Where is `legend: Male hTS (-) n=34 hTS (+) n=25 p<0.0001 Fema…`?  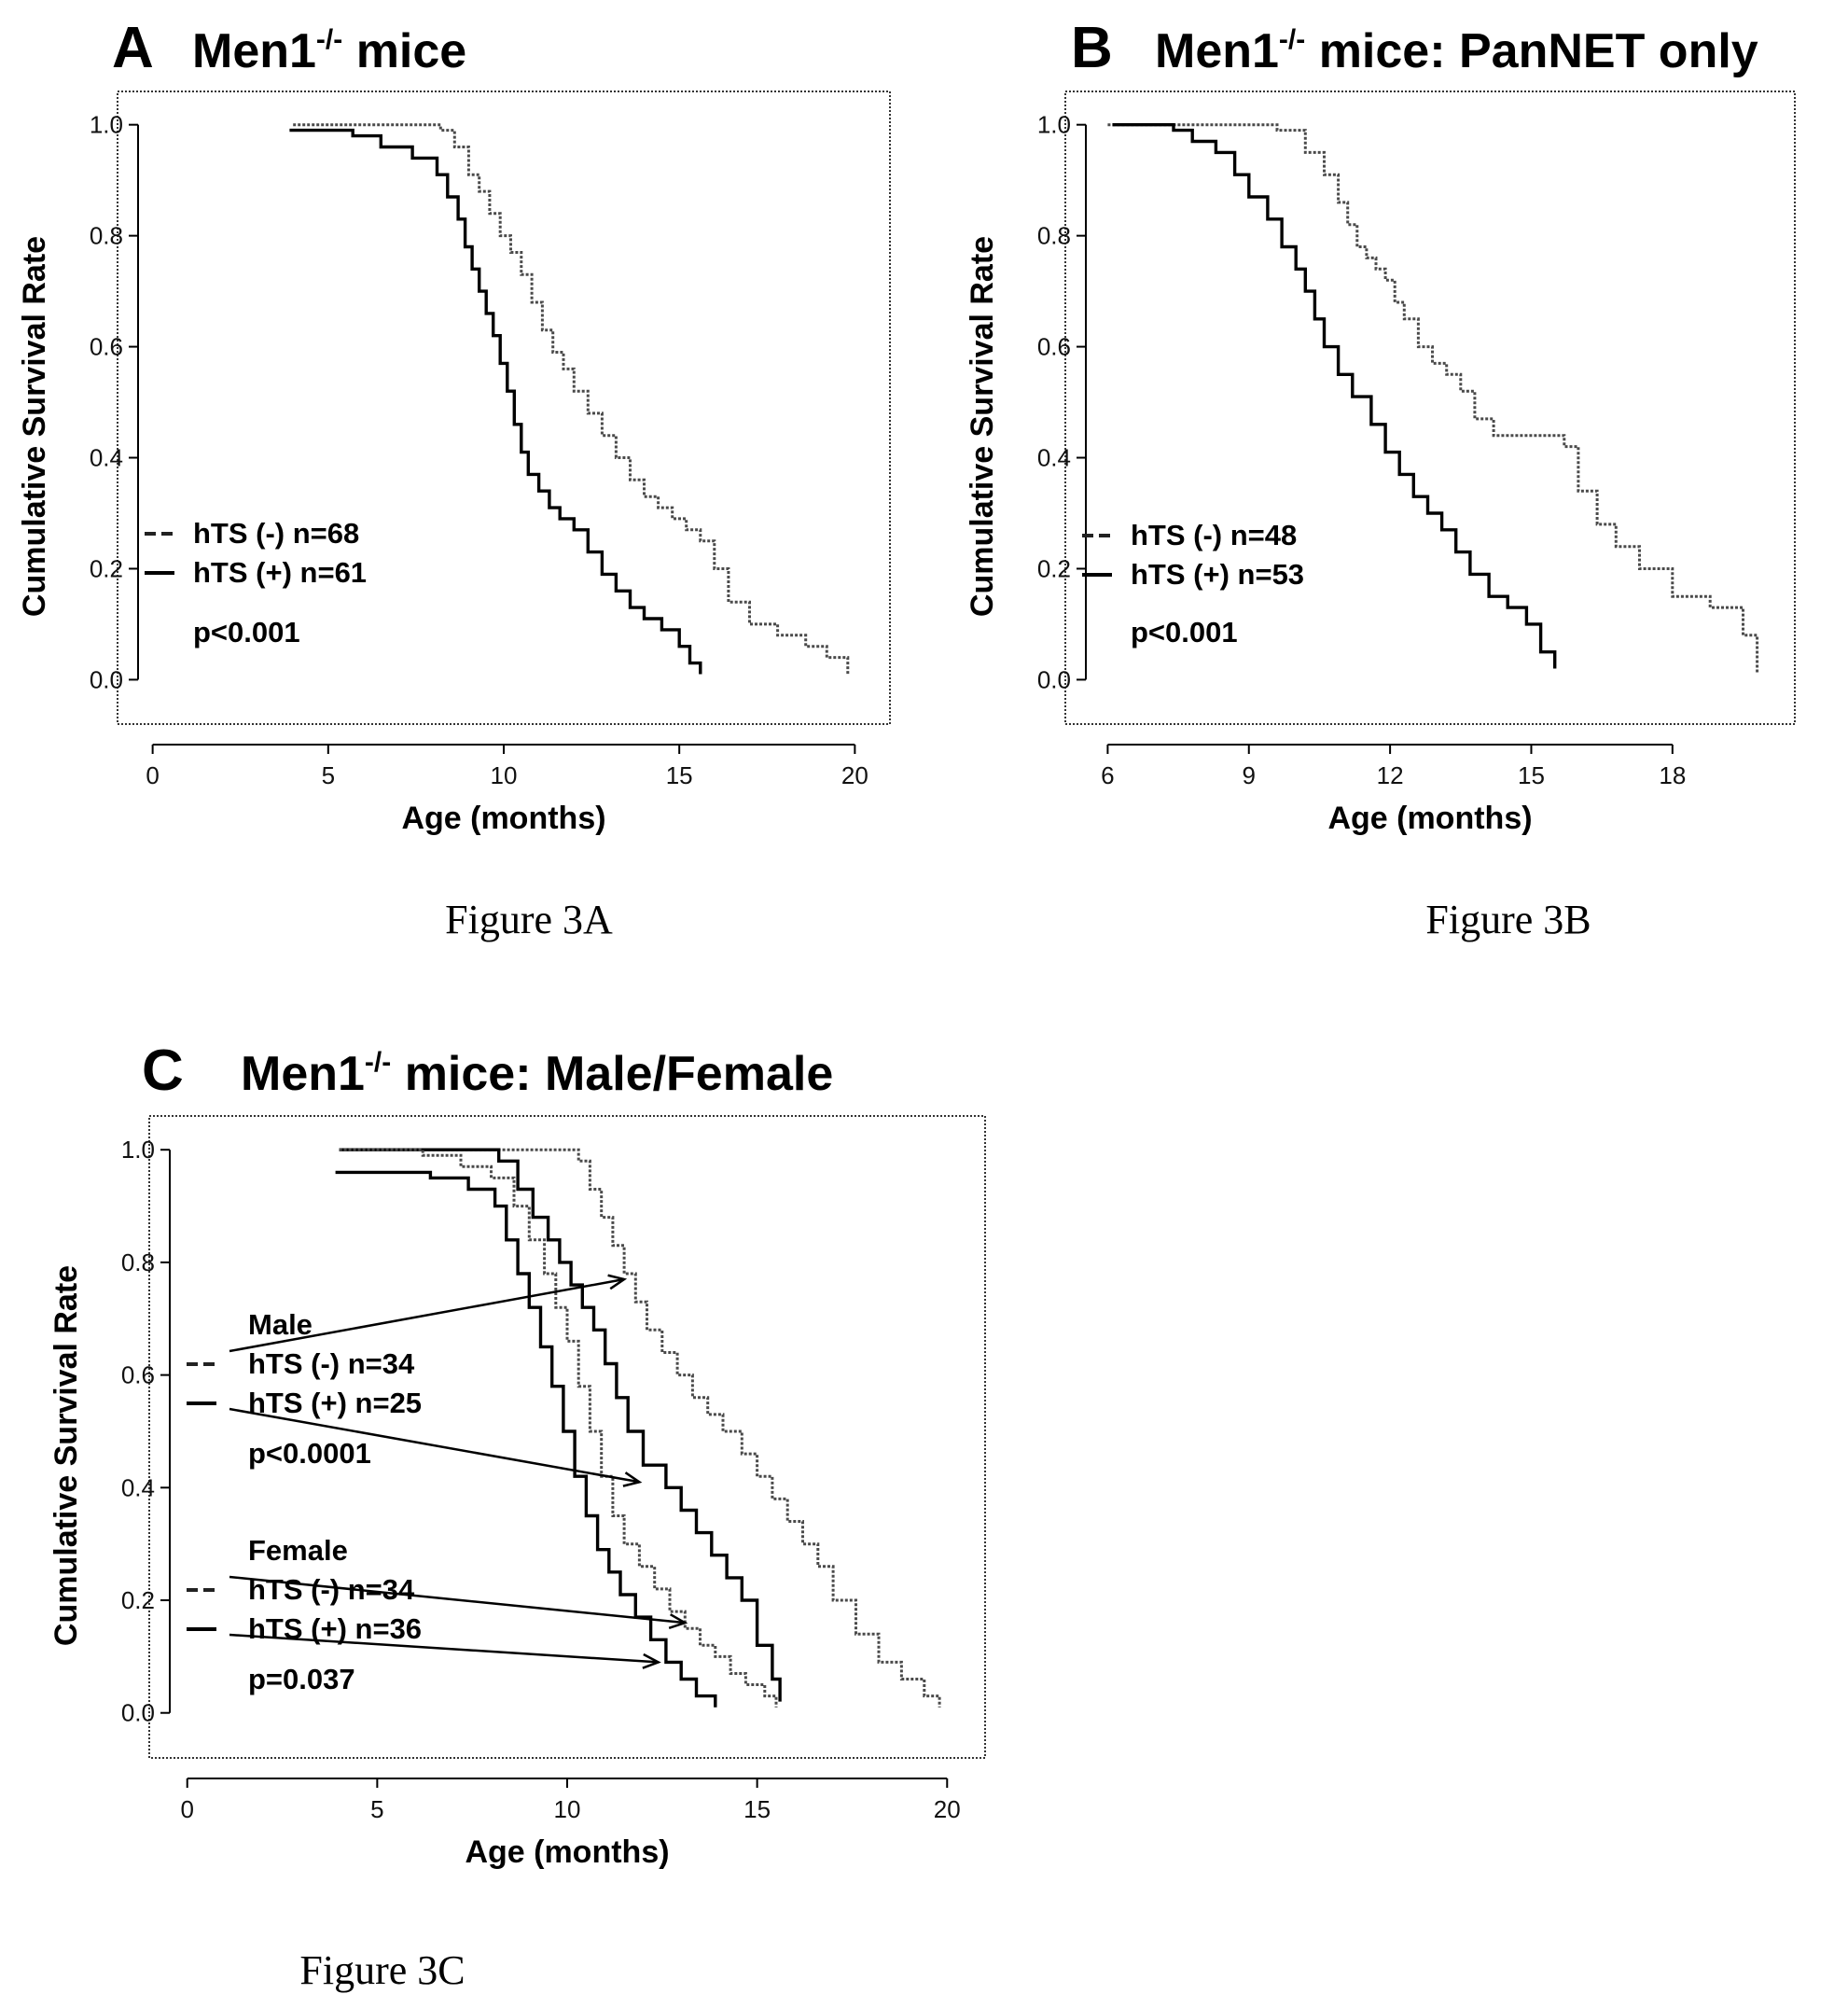
legend: Male hTS (-) n=34 hTS (+) n=25 p<0.0001 Fema… is located at coordinates (437, 1484).